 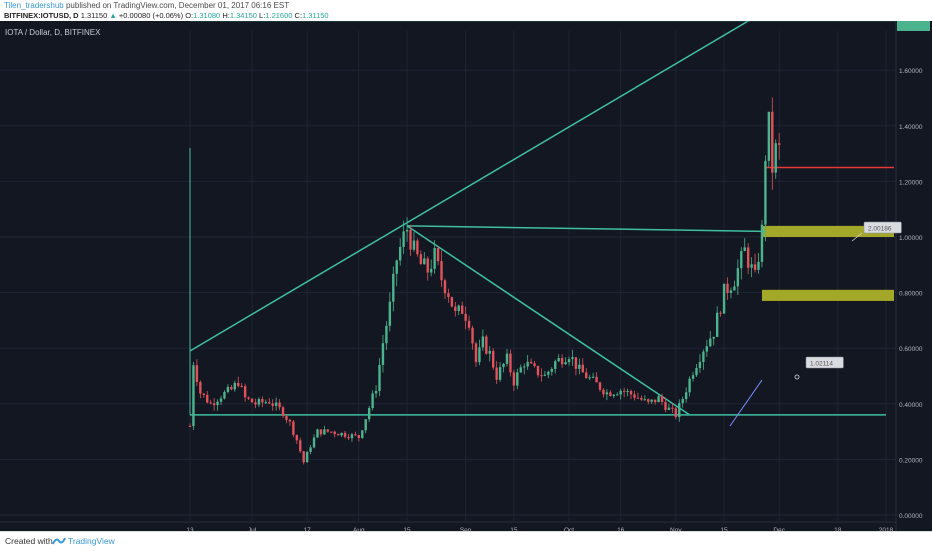 What do you see at coordinates (911, 516) in the screenshot?
I see `y-tick-label: 0.00000` at bounding box center [911, 516].